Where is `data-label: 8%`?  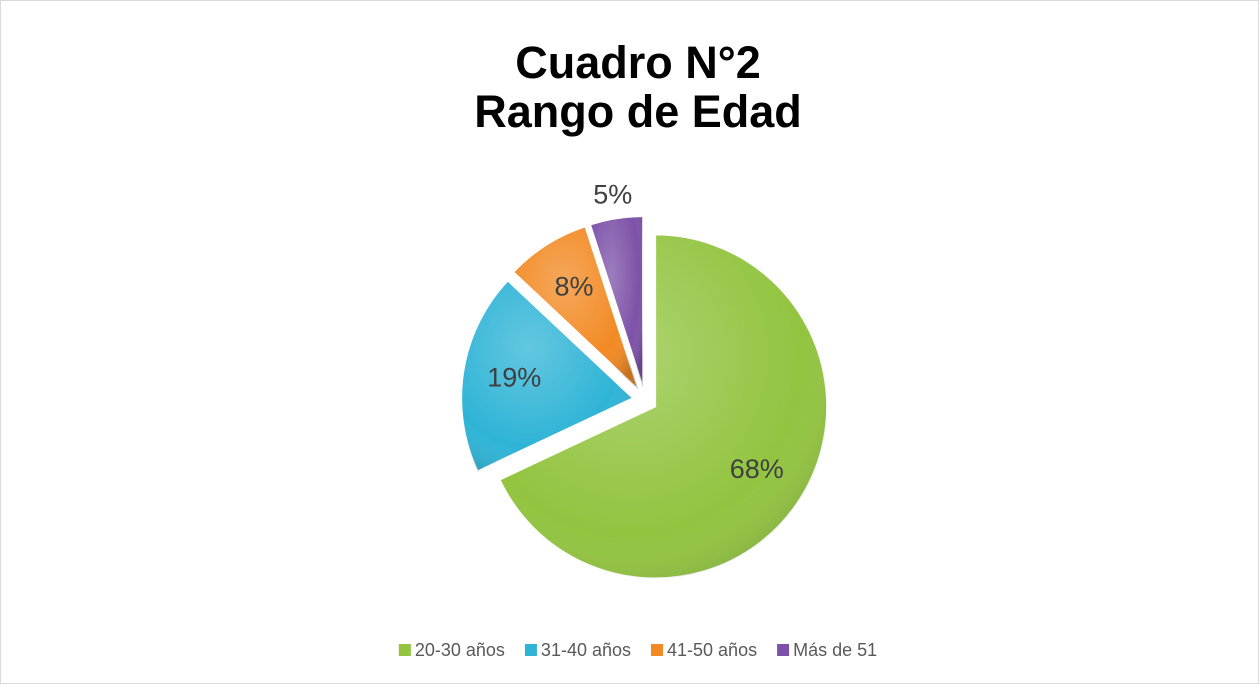
data-label: 8% is located at coordinates (574, 286).